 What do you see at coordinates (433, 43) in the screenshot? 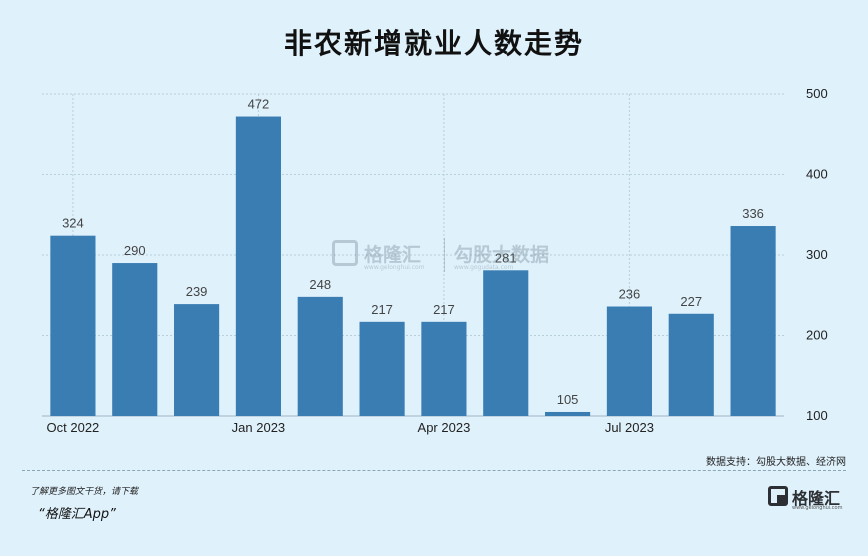
I see `chart-title: 非农新增就业人数走势` at bounding box center [433, 43].